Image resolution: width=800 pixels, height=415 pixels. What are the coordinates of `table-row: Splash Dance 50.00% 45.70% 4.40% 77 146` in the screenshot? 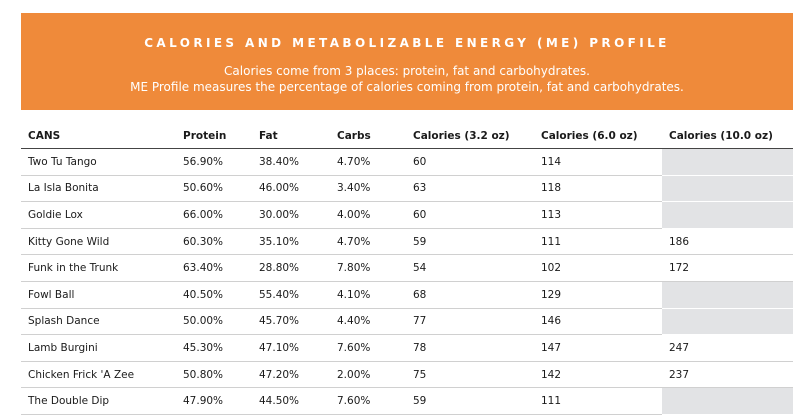 It's located at (407, 322).